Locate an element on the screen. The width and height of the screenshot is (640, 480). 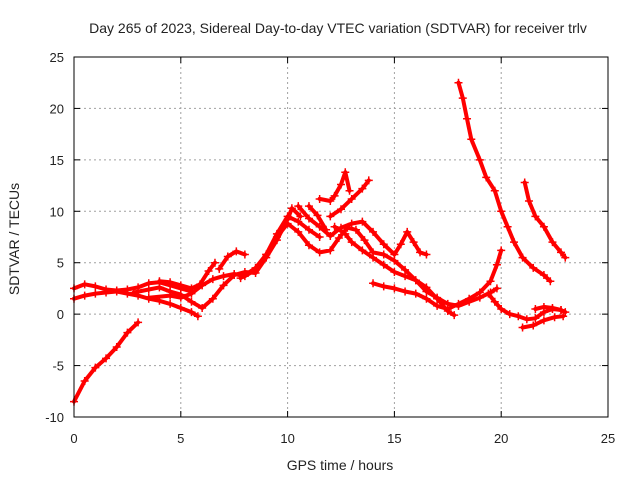
y-tick-label: 0 is located at coordinates (60, 314).